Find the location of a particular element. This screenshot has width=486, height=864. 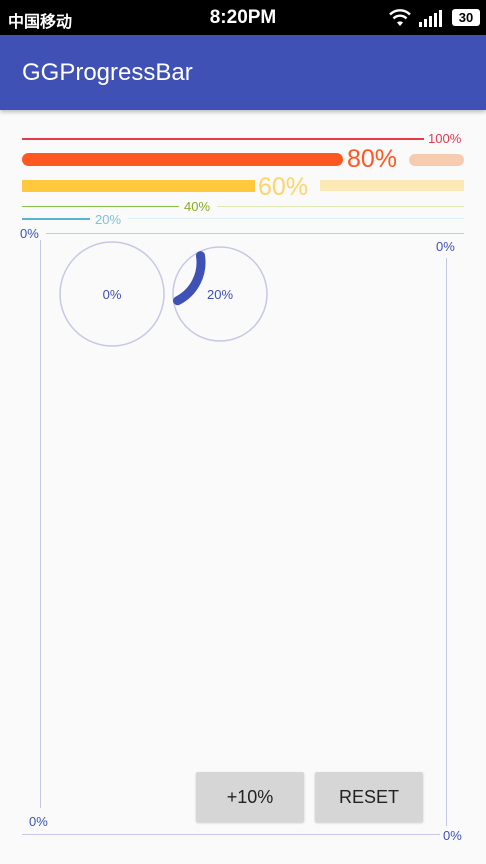

bottom-line is located at coordinates (231, 834).